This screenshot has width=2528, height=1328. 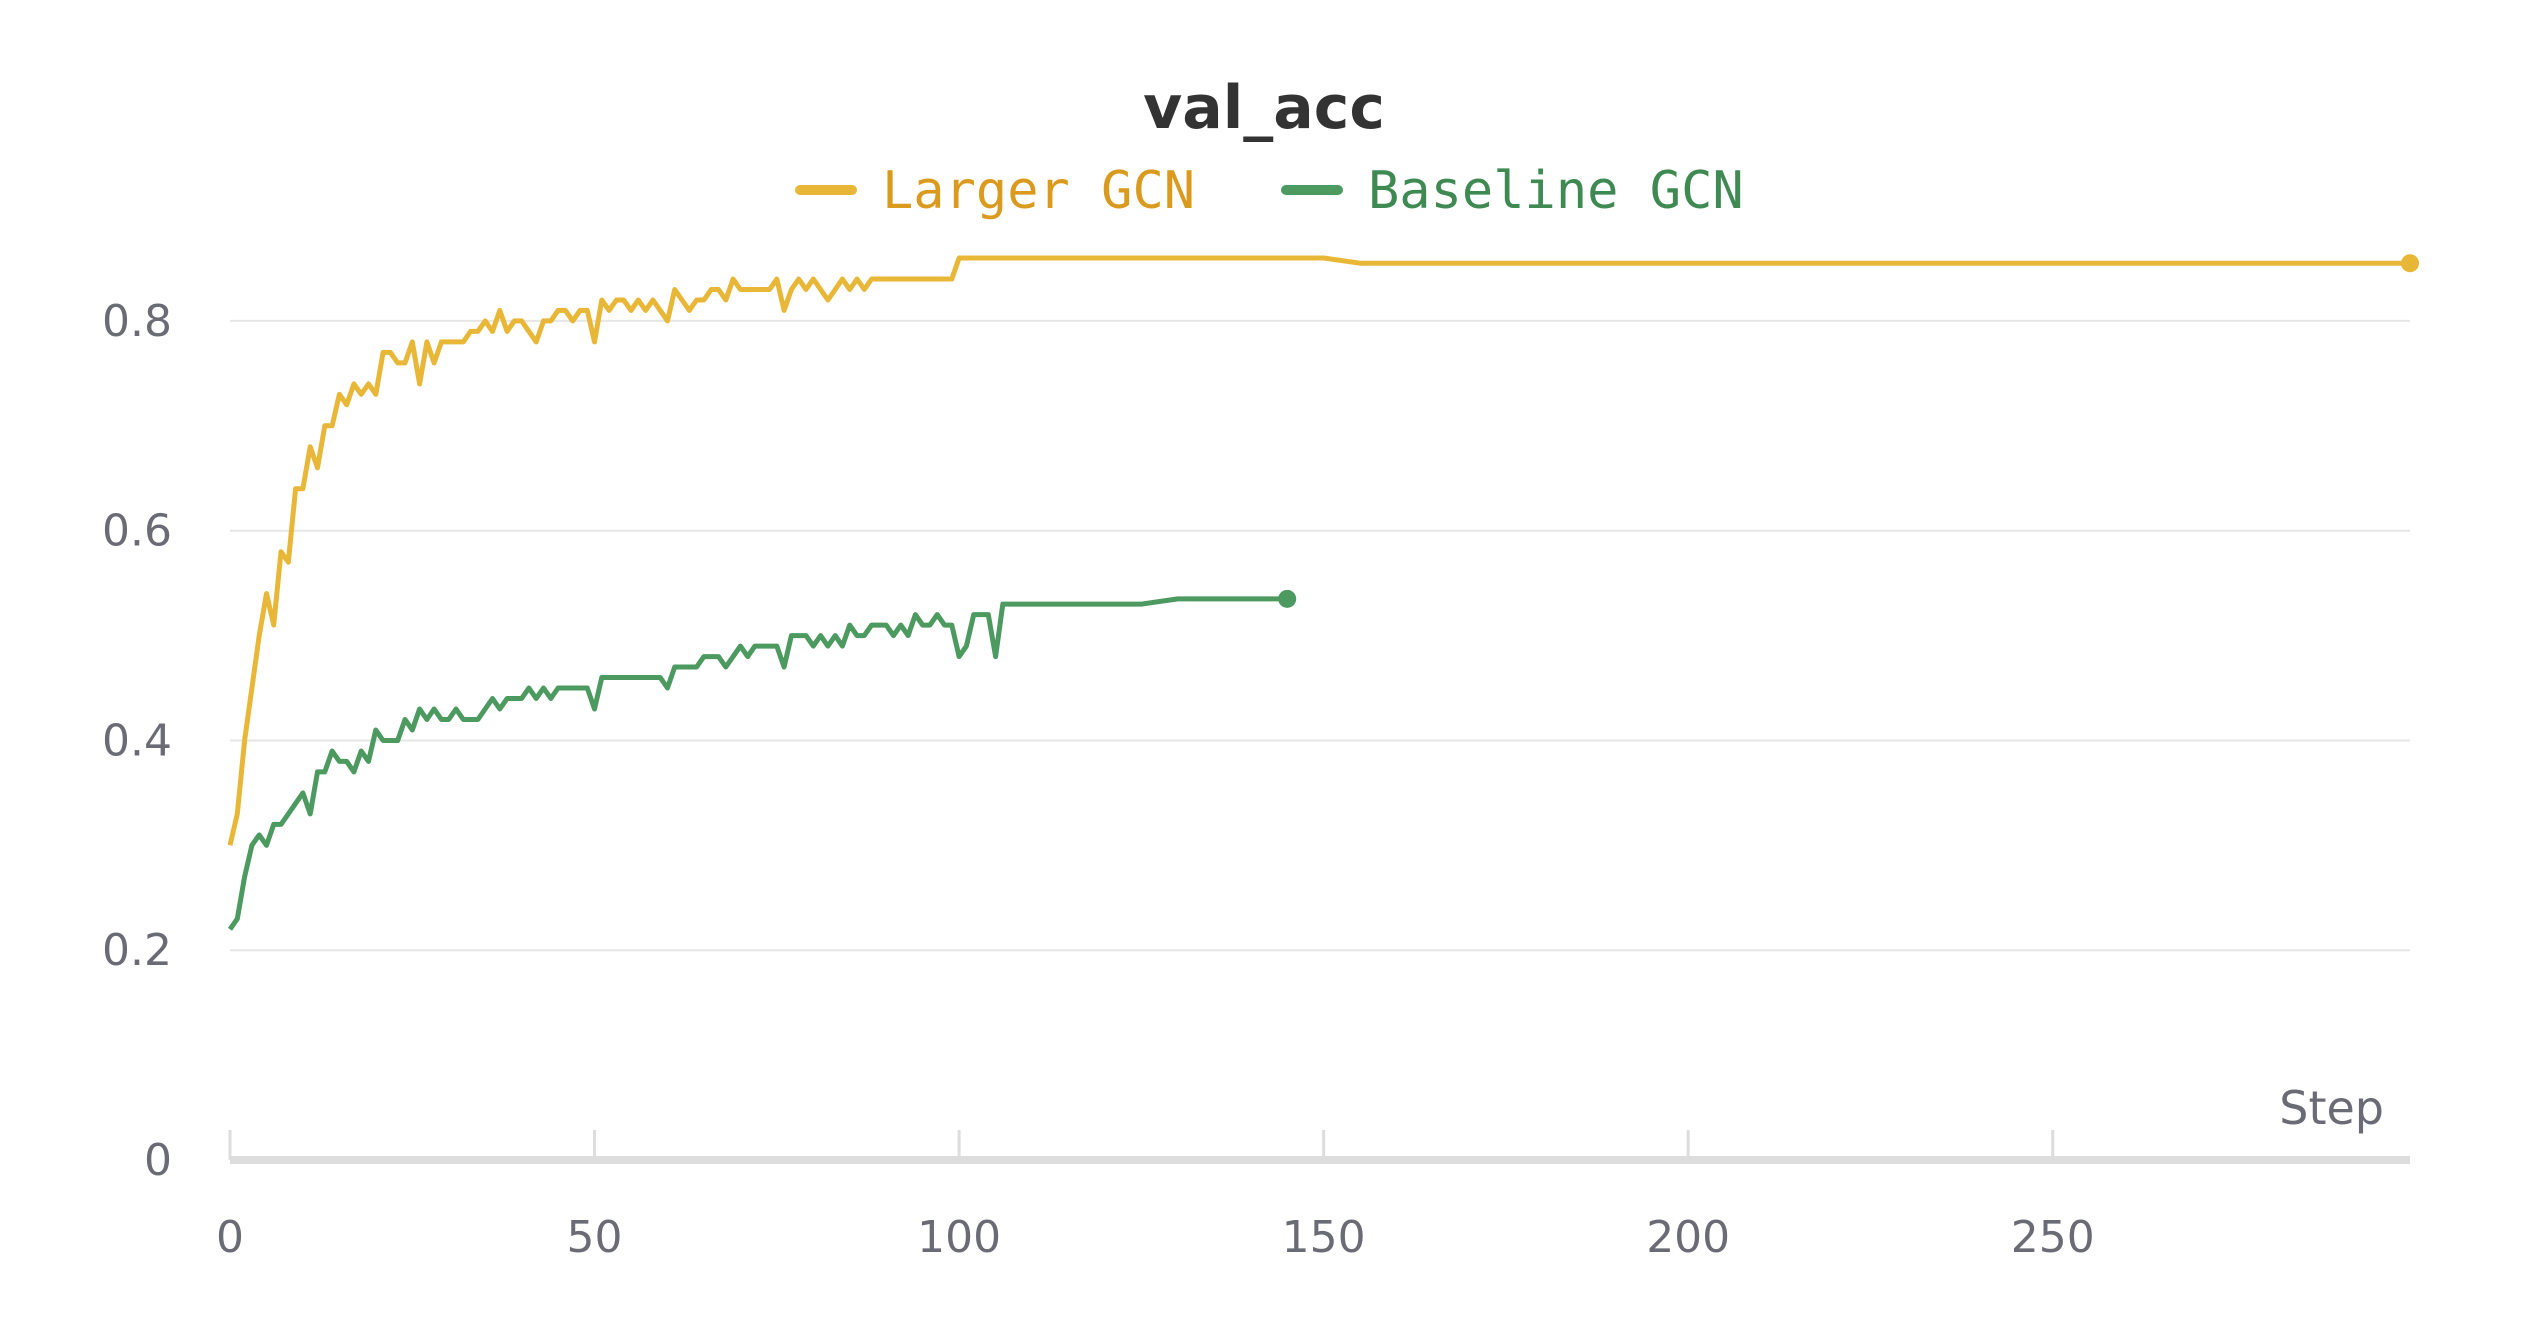 I want to click on legend-item: Larger GCN, so click(x=995, y=191).